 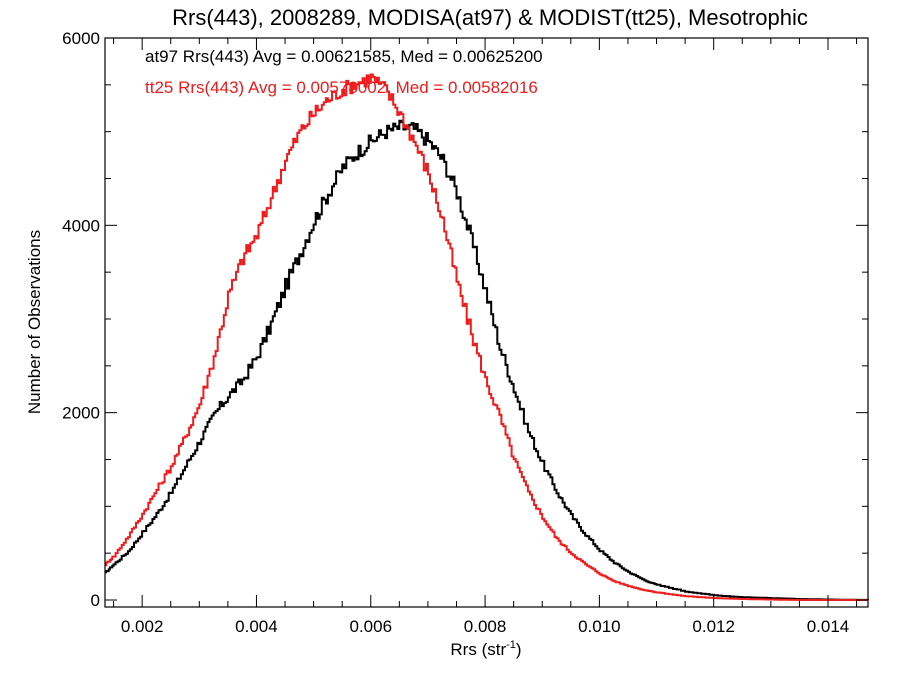 What do you see at coordinates (519, 649) in the screenshot?
I see `x-axis-label-close: )` at bounding box center [519, 649].